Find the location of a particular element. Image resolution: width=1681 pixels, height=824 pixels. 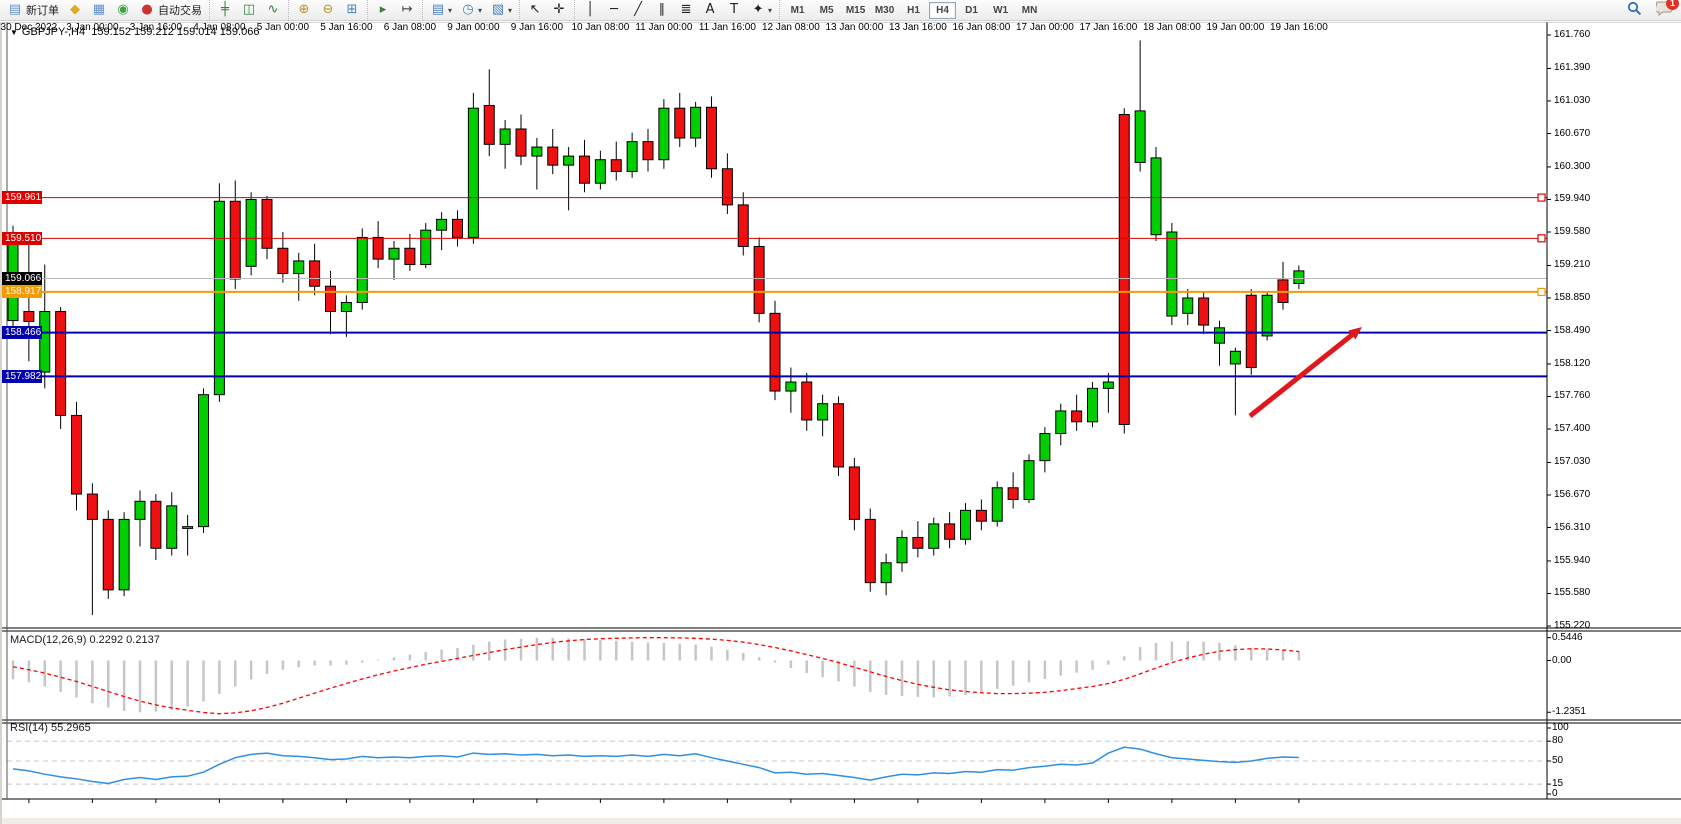

market-watch-button: ◆ is located at coordinates (75, 10).